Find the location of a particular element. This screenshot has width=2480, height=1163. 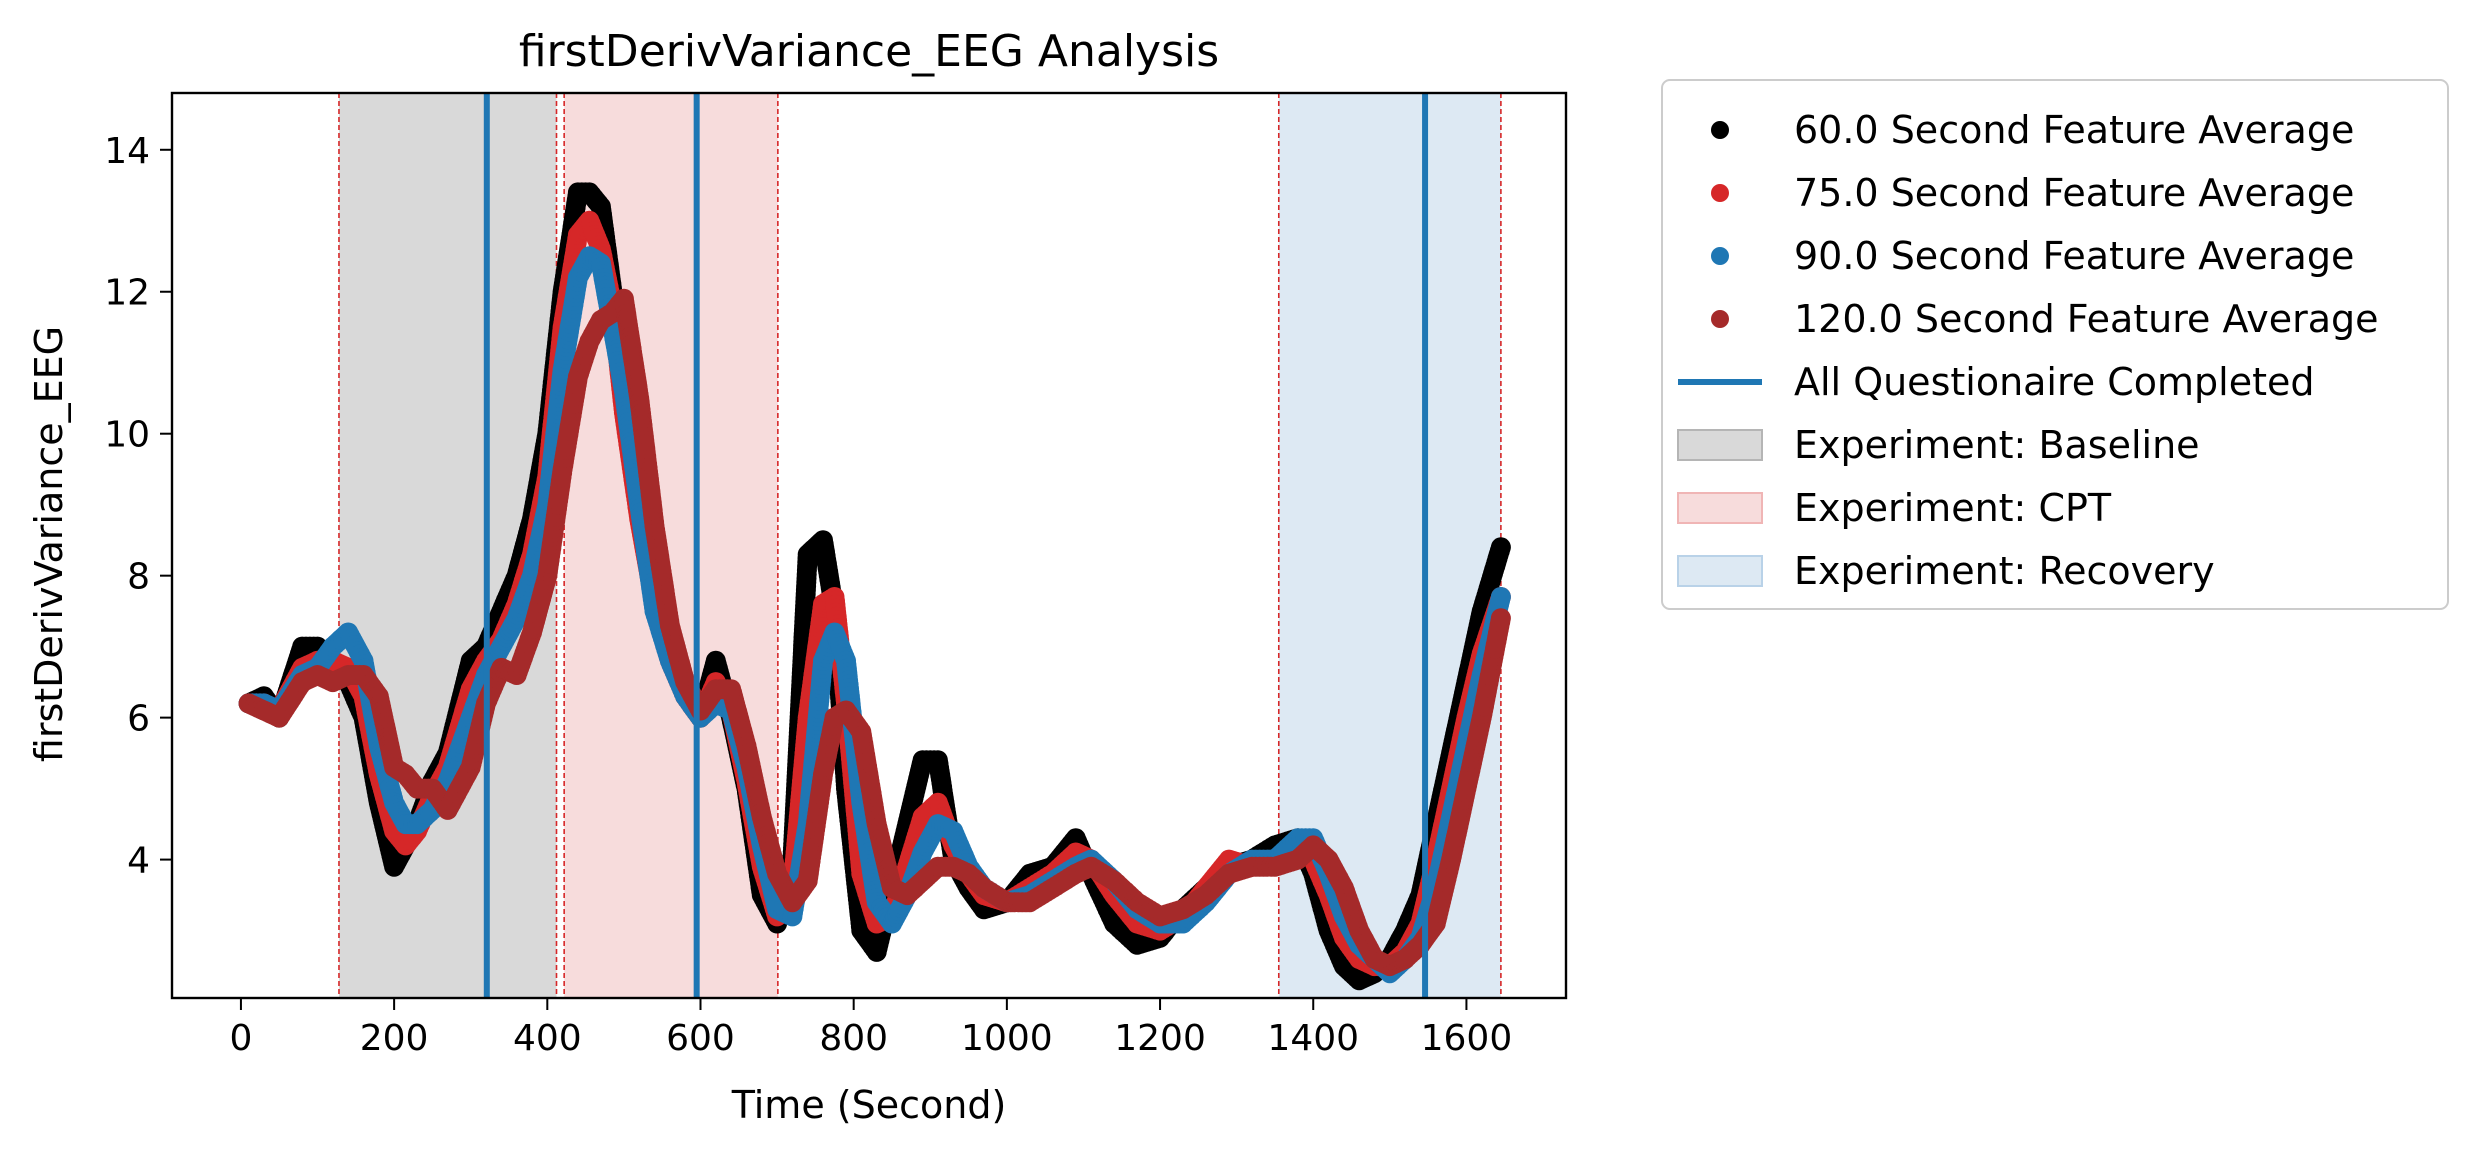

x-tick-label: 800 is located at coordinates (853, 1038).